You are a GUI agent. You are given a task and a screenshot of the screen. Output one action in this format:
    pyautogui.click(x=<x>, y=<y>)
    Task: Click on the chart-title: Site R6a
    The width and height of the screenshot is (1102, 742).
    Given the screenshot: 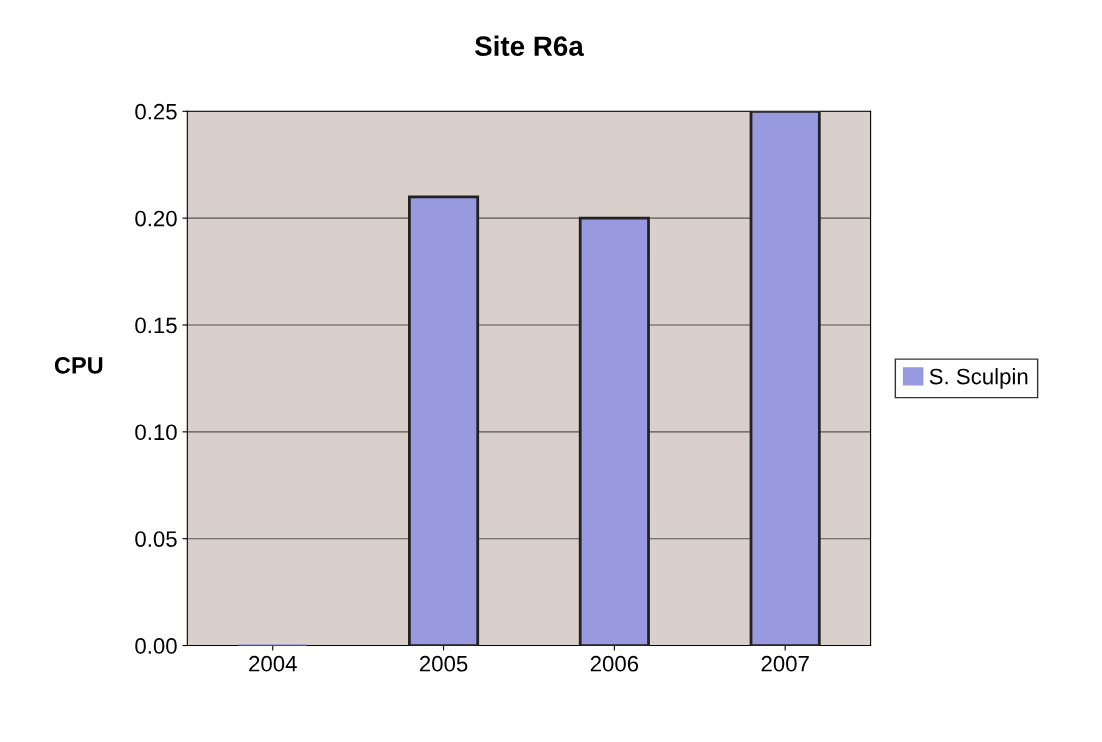 What is the action you would take?
    pyautogui.click(x=529, y=46)
    